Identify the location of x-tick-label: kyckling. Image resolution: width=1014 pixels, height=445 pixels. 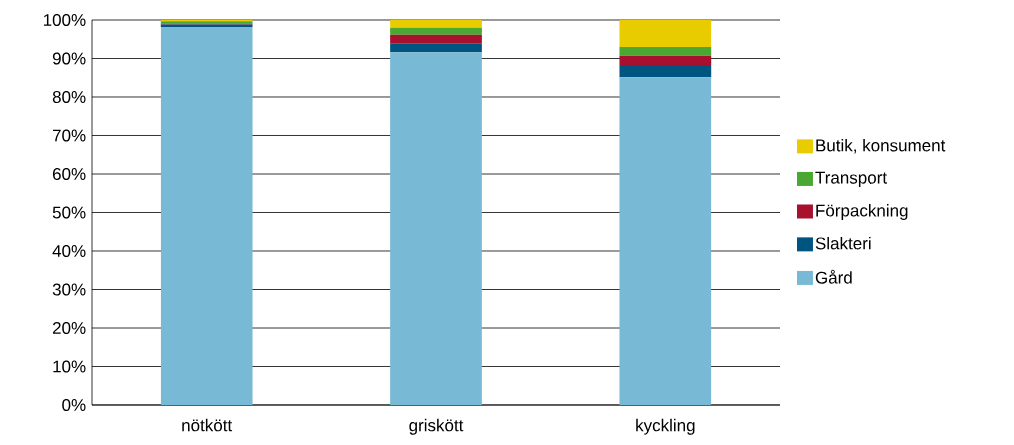
(665, 426).